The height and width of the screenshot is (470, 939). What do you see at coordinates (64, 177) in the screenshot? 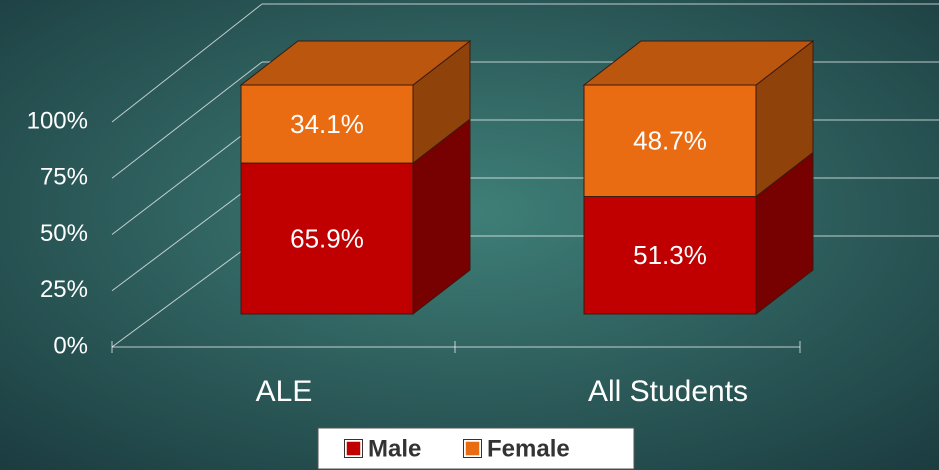
I see `y-tick-label: 75%` at bounding box center [64, 177].